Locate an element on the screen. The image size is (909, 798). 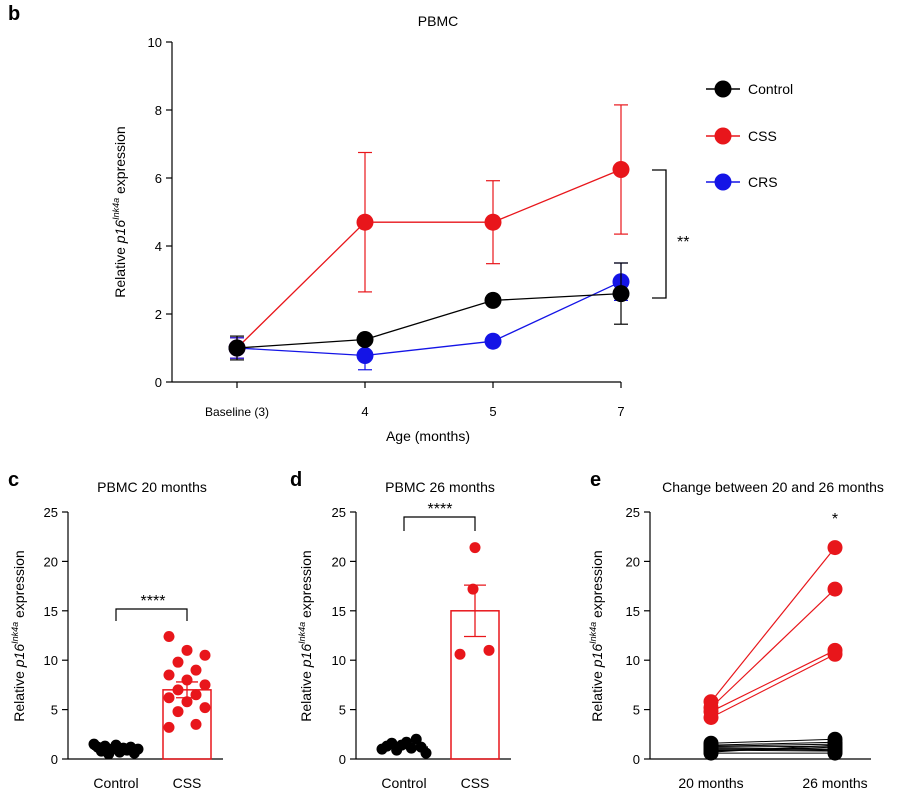
panel-e-y-tick-label: 10 is located at coordinates (633, 660).